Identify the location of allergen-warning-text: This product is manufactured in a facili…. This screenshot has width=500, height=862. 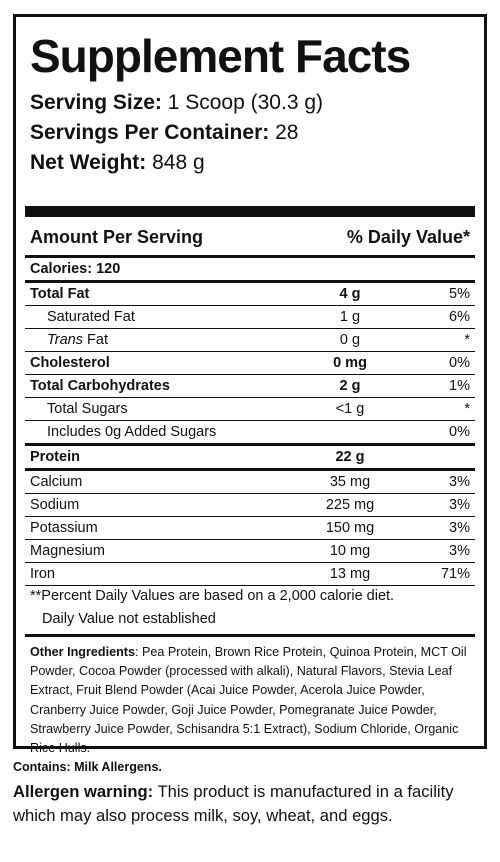
(233, 803).